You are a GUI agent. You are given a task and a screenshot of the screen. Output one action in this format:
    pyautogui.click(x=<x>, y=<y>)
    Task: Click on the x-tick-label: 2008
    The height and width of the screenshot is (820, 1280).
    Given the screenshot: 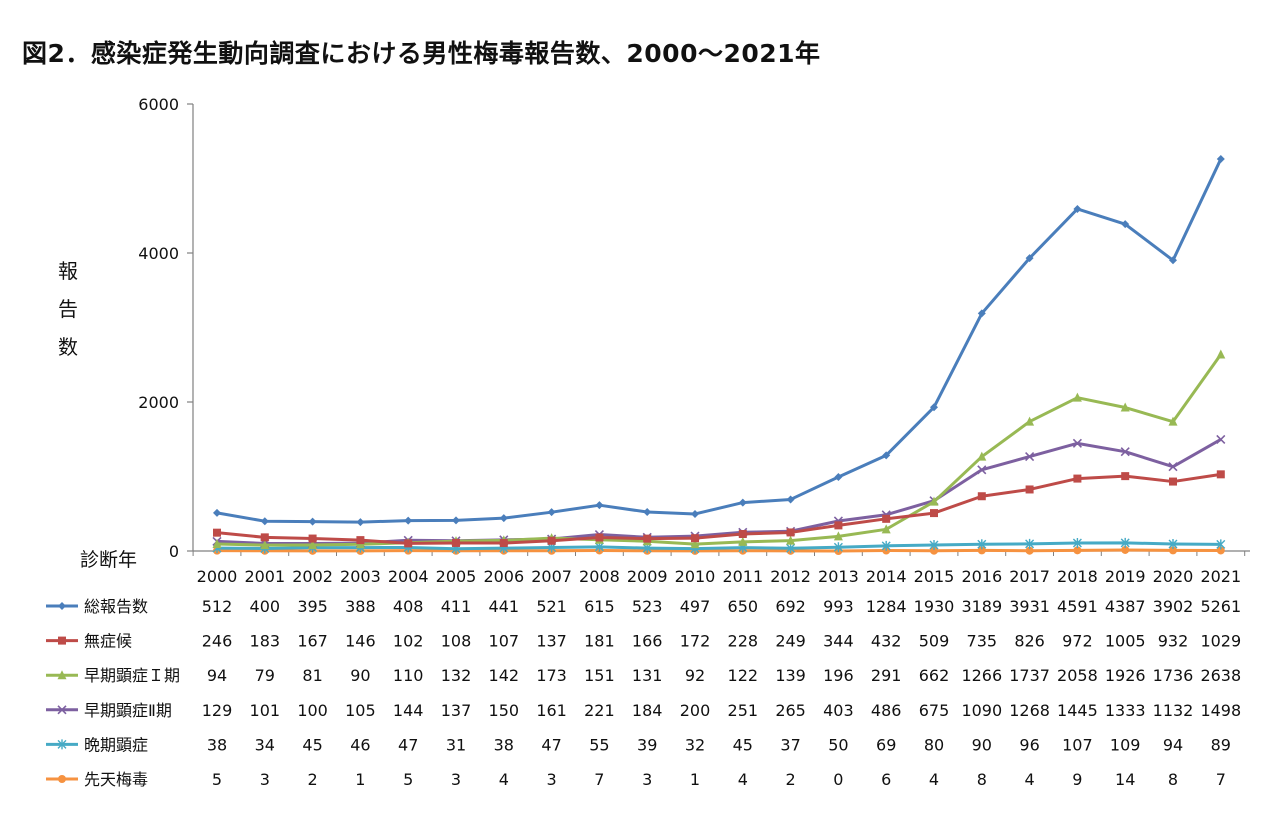 What is the action you would take?
    pyautogui.click(x=599, y=576)
    